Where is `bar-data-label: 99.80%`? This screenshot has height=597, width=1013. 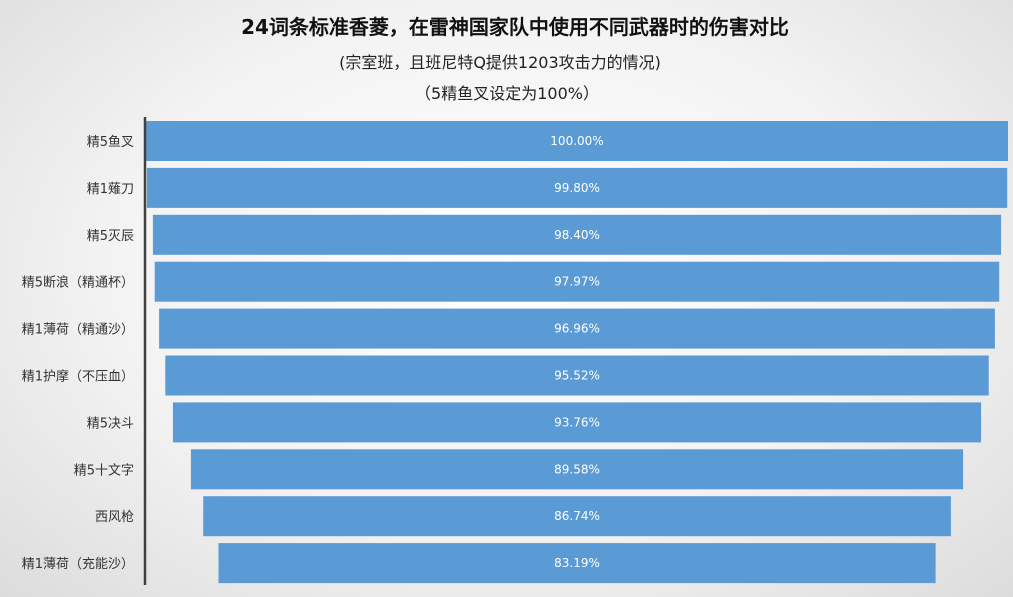 bar-data-label: 99.80% is located at coordinates (577, 188).